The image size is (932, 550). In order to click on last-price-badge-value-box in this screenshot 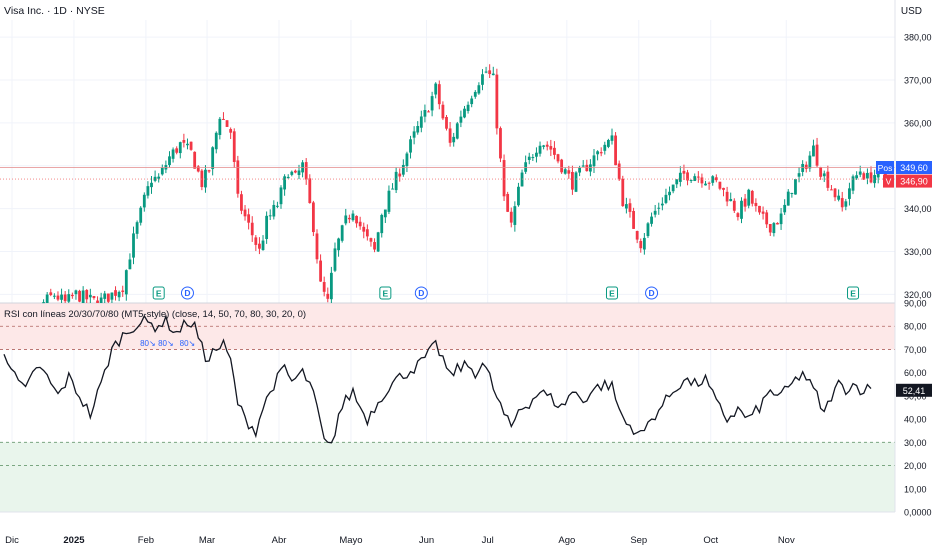, I will do `click(914, 181)`.